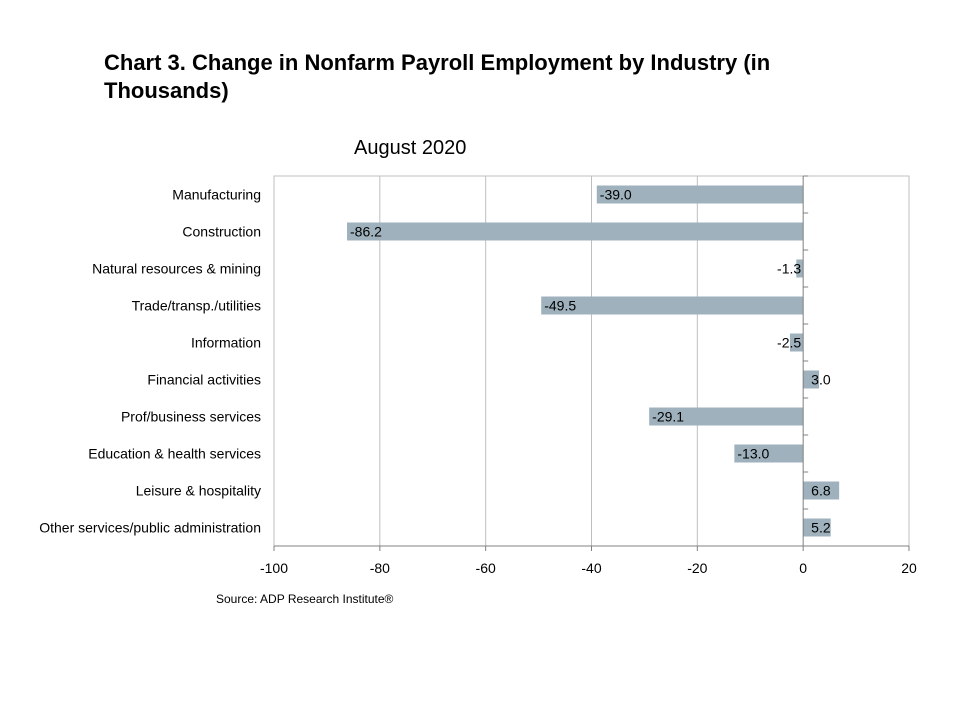 This screenshot has height=720, width=960. What do you see at coordinates (191, 417) in the screenshot?
I see `category-label: Prof/business services` at bounding box center [191, 417].